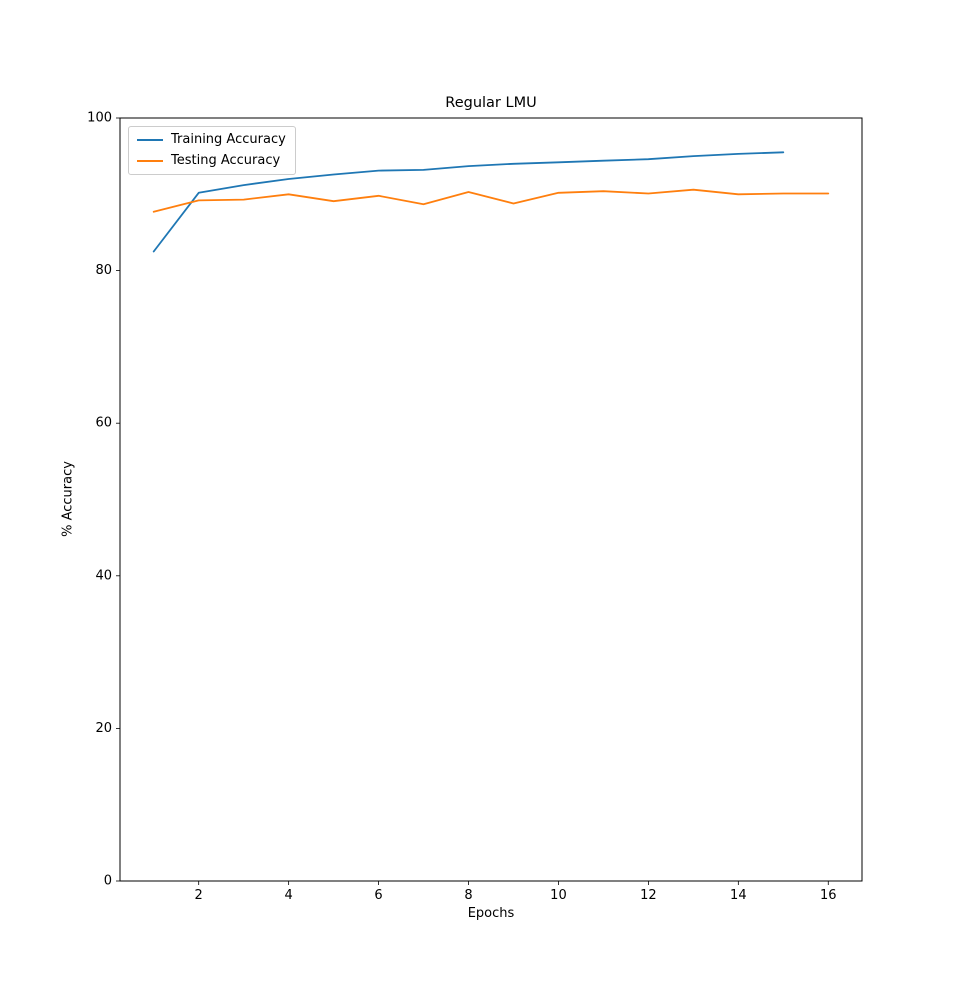 The height and width of the screenshot is (989, 958). What do you see at coordinates (212, 150) in the screenshot?
I see `legend: Training Accuracy Testing Accuracy` at bounding box center [212, 150].